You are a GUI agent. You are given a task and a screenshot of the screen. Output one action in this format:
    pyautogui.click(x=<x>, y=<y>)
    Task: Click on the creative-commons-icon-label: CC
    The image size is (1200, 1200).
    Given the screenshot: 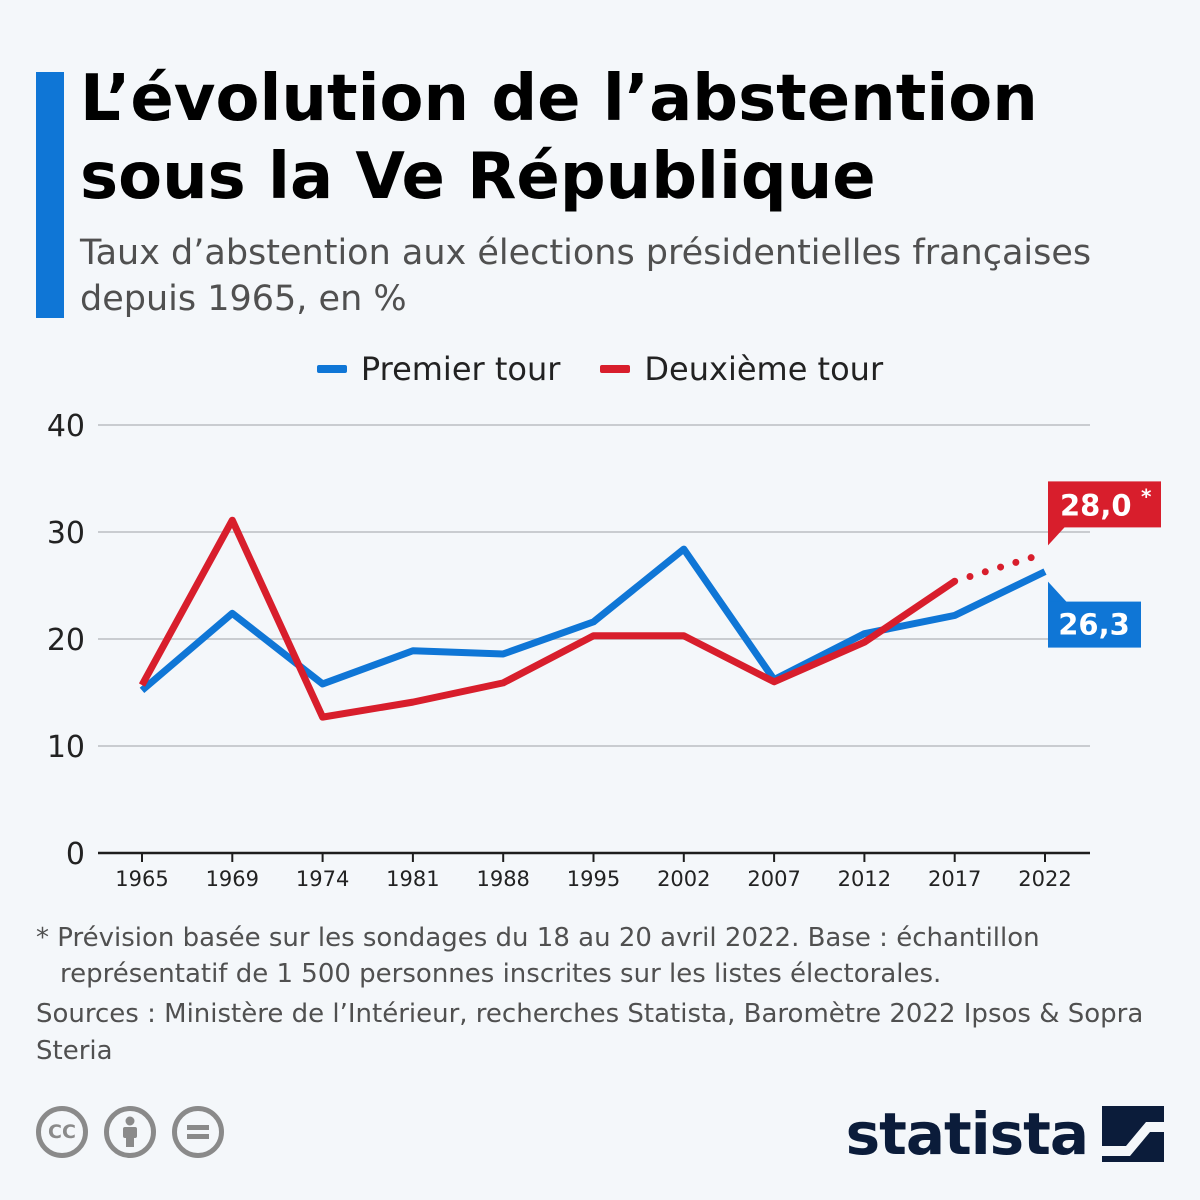 What is the action you would take?
    pyautogui.click(x=62, y=1132)
    